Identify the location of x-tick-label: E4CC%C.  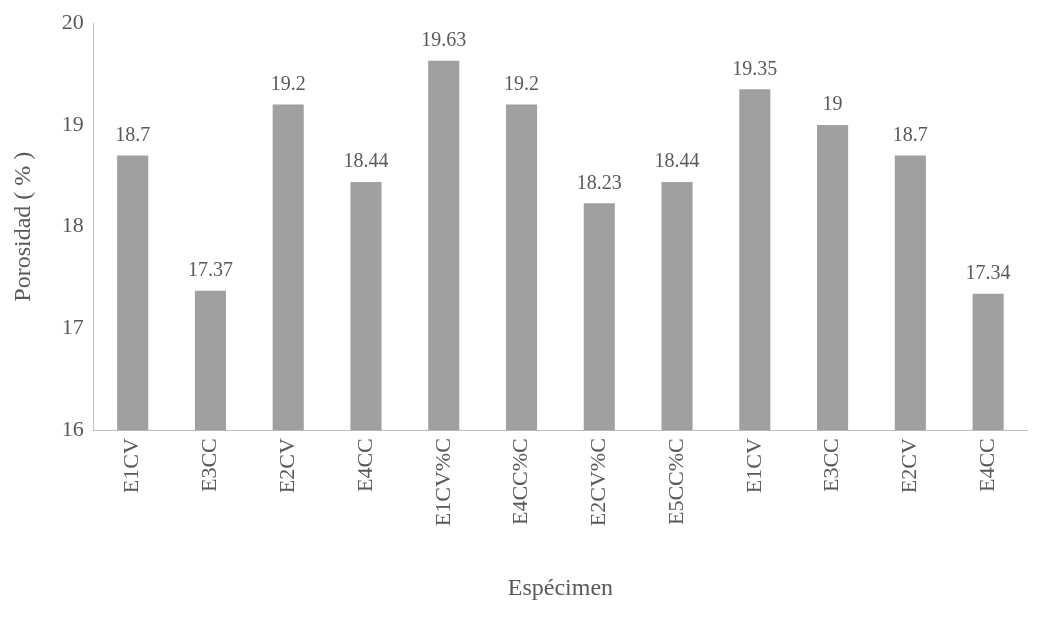
(520, 481).